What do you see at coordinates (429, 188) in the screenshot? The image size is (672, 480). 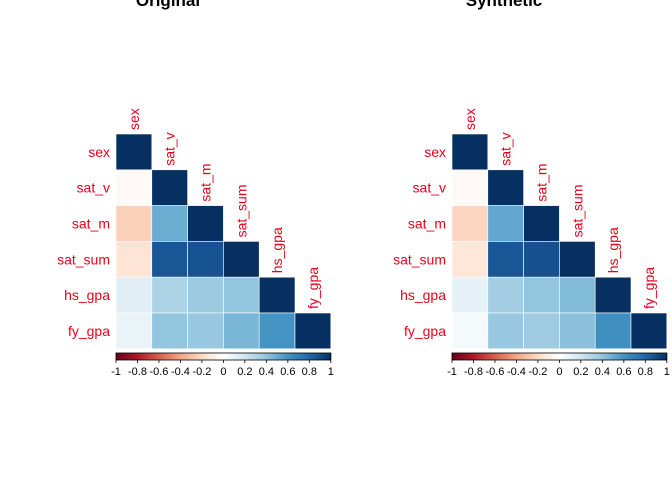 I see `row-label-sat_v: sat_v` at bounding box center [429, 188].